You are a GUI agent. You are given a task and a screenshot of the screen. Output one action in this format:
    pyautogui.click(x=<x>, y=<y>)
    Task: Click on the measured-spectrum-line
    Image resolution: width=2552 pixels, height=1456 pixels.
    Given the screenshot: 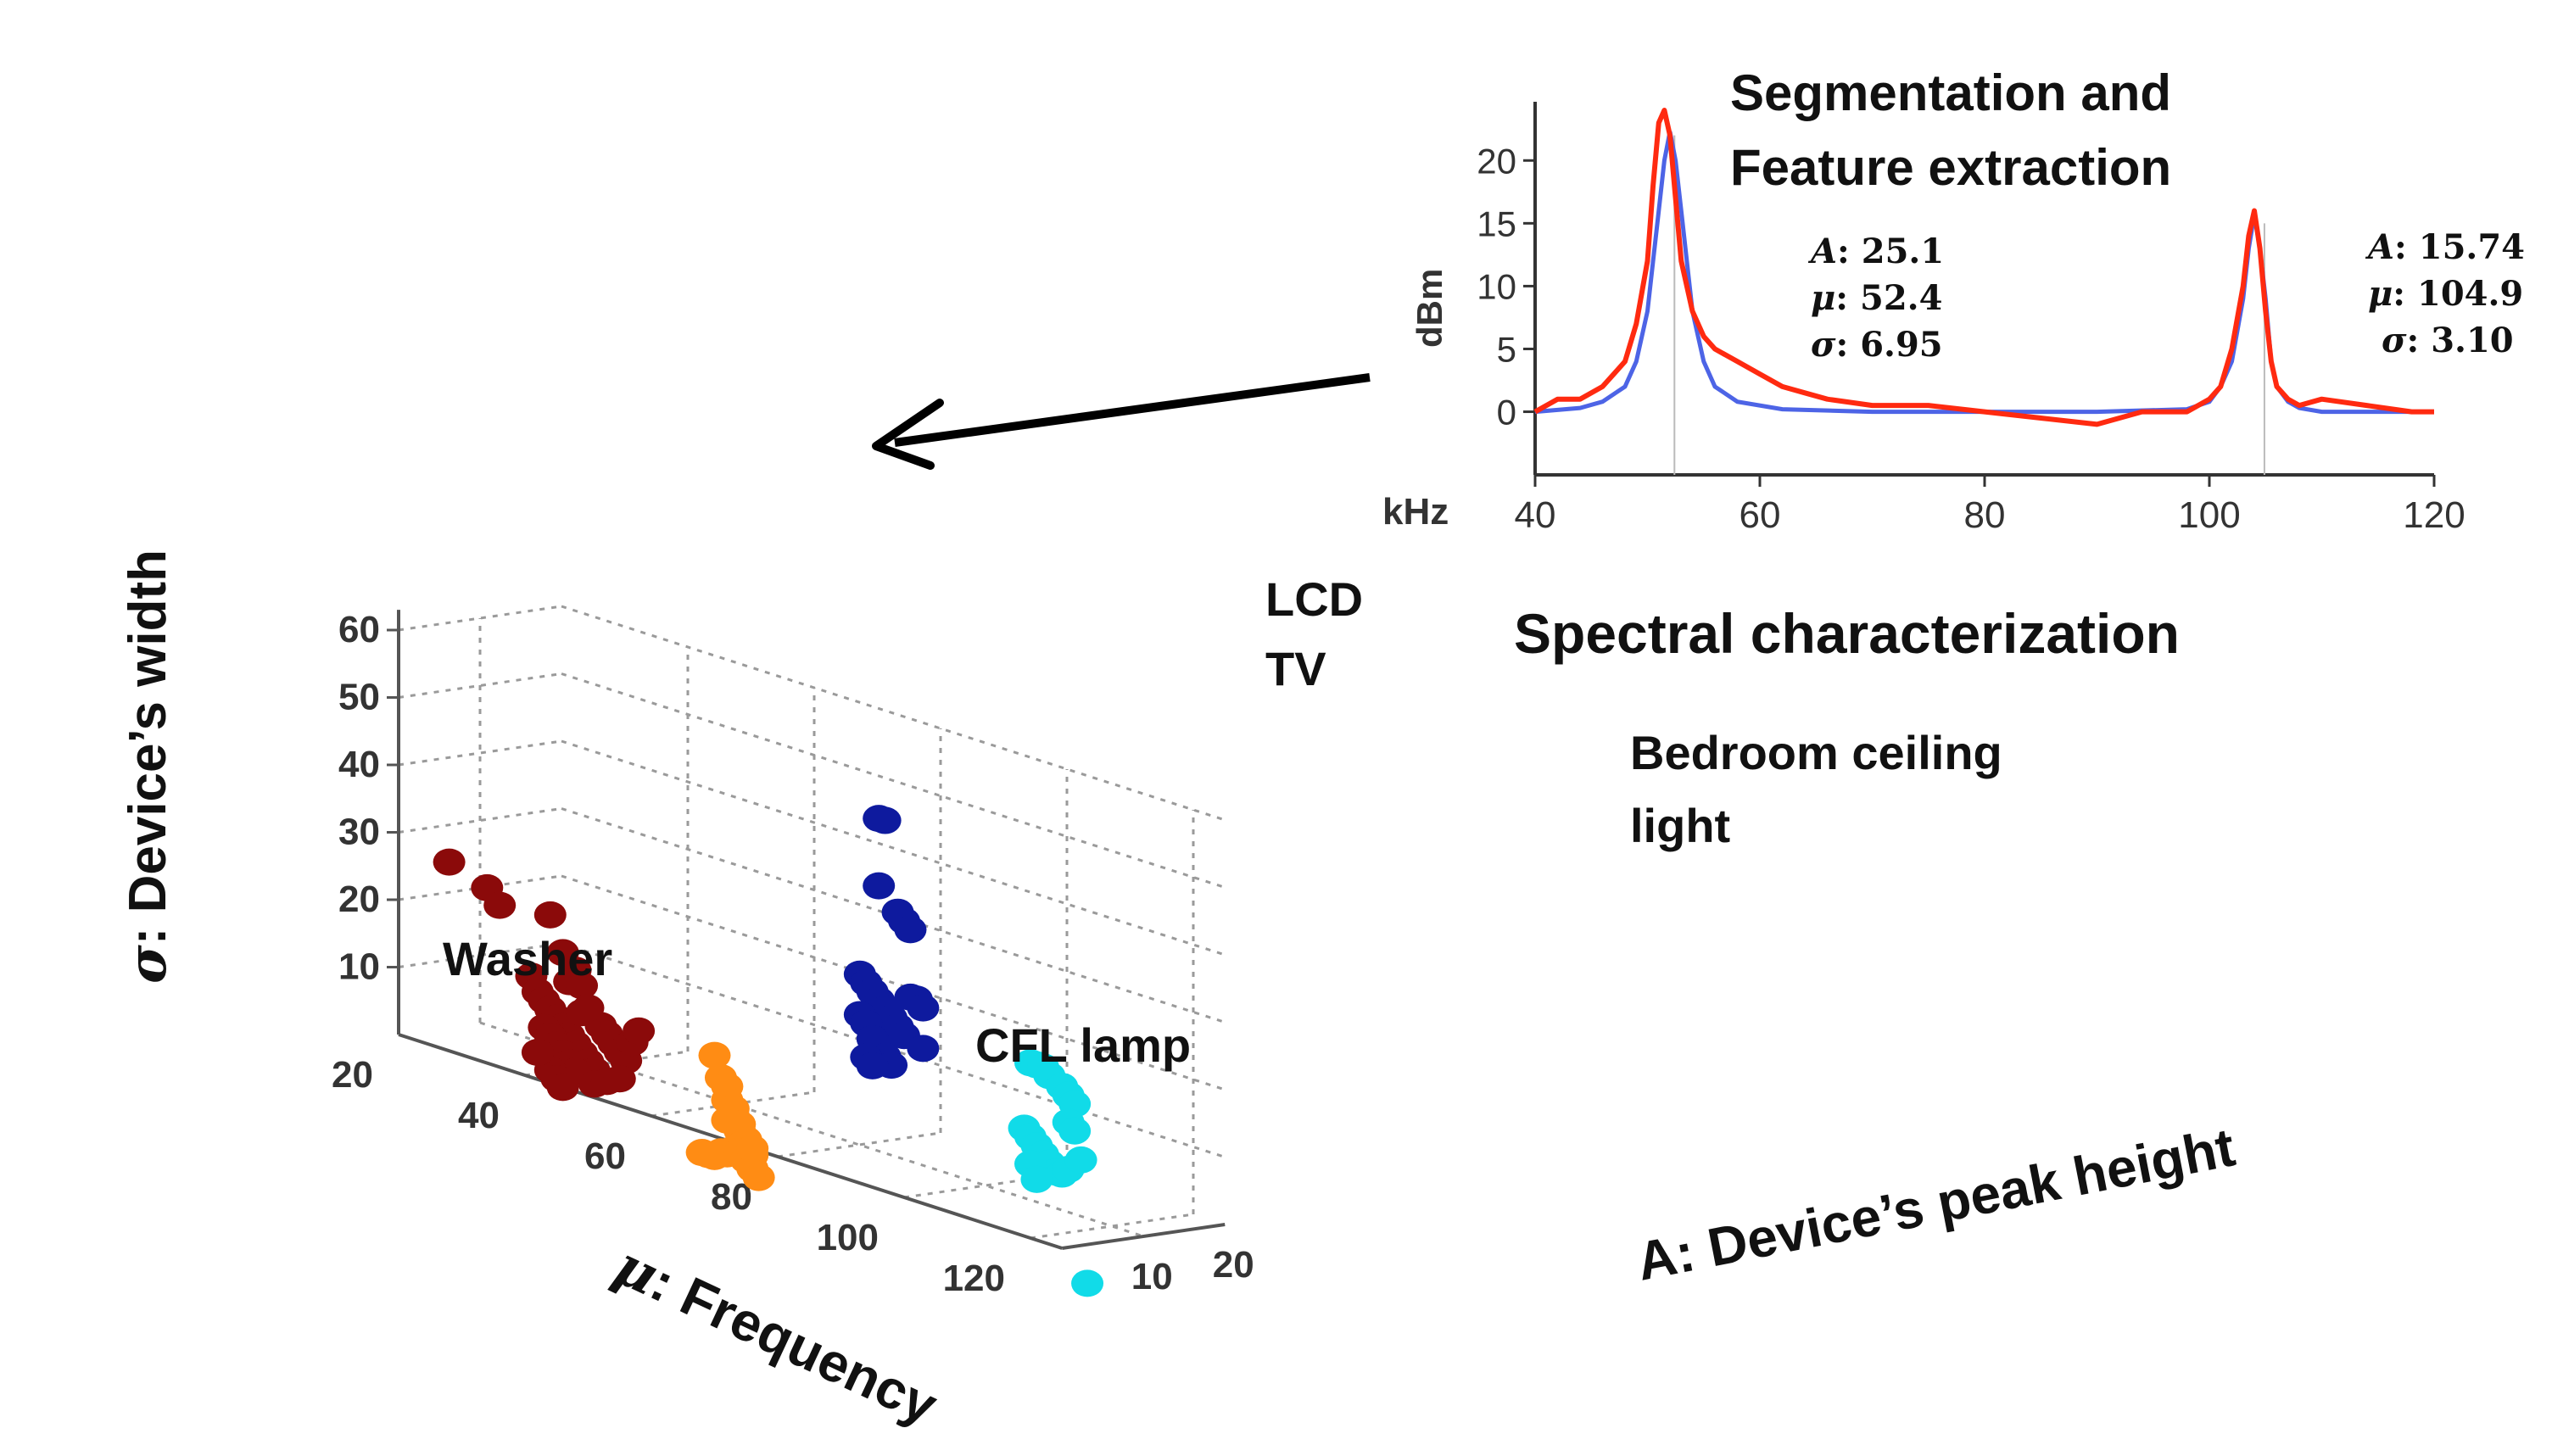 What is the action you would take?
    pyautogui.click(x=1983, y=267)
    